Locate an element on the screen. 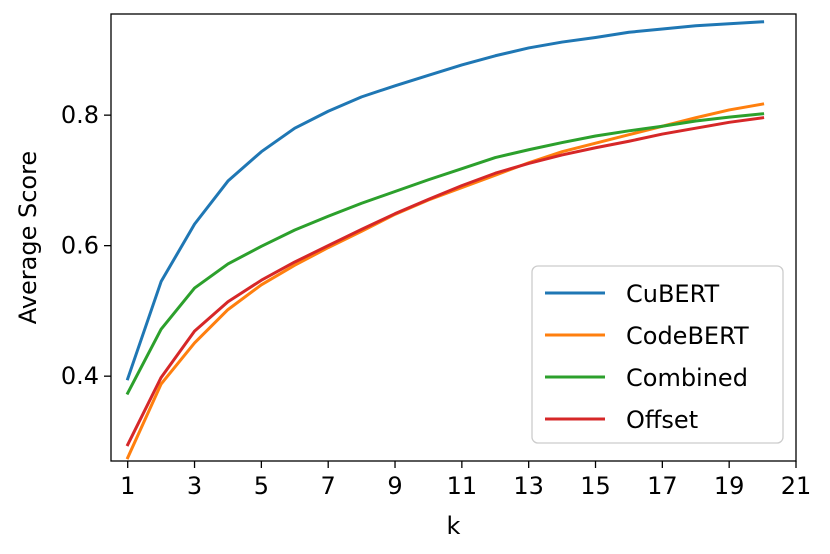  y-tick-label: 0.8 is located at coordinates (80, 115).